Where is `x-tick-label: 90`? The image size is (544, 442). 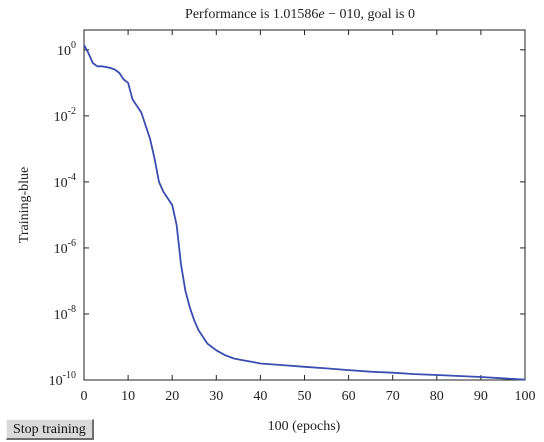 x-tick-label: 90 is located at coordinates (481, 396).